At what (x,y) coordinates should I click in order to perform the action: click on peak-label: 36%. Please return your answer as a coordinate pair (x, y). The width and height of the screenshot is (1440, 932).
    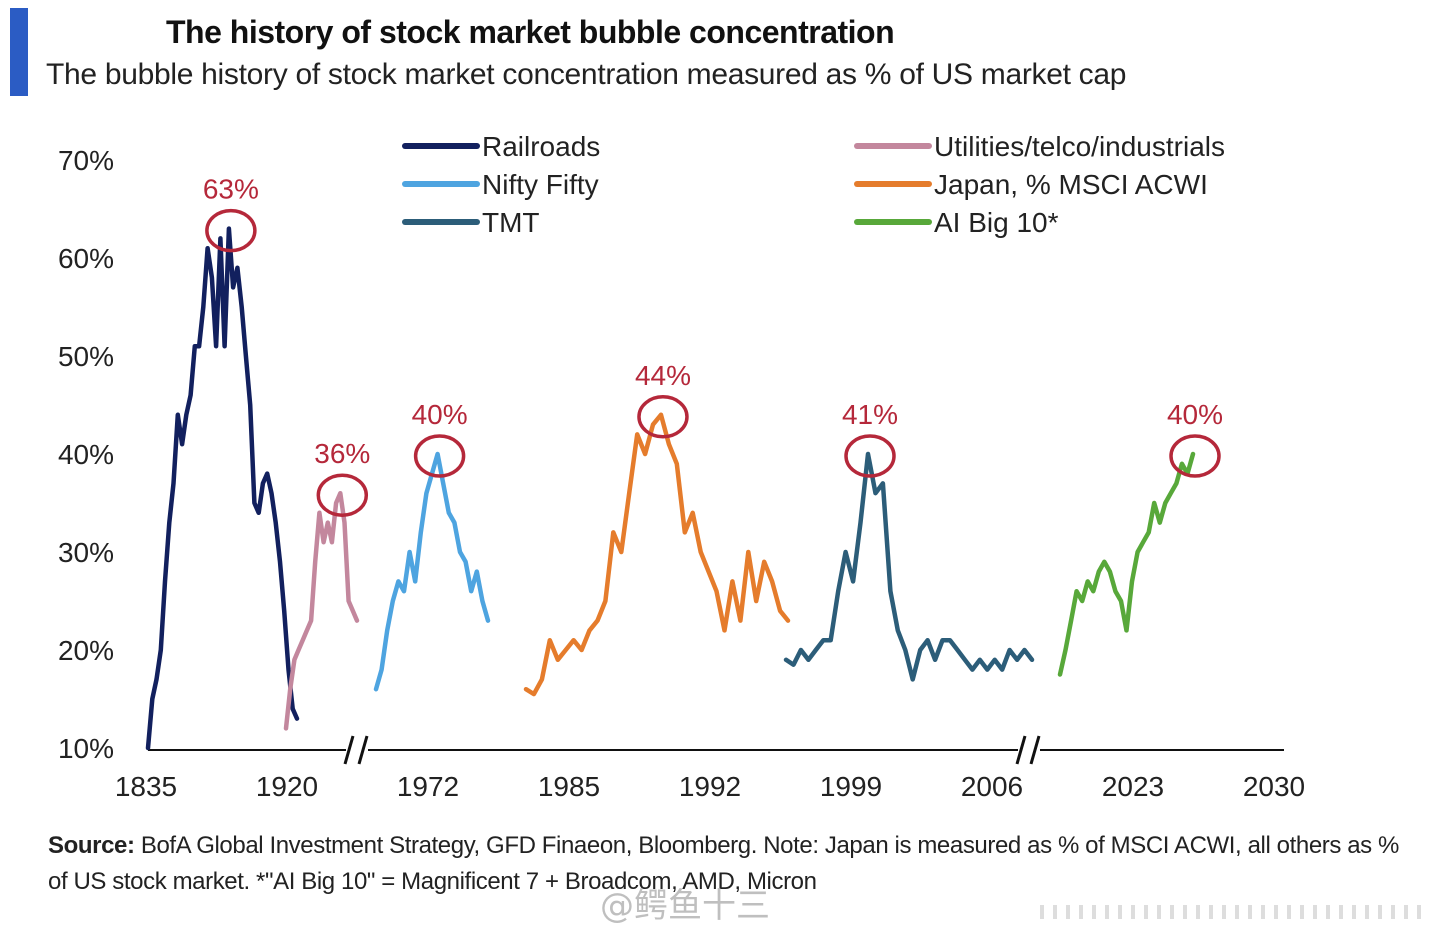
    Looking at the image, I should click on (342, 453).